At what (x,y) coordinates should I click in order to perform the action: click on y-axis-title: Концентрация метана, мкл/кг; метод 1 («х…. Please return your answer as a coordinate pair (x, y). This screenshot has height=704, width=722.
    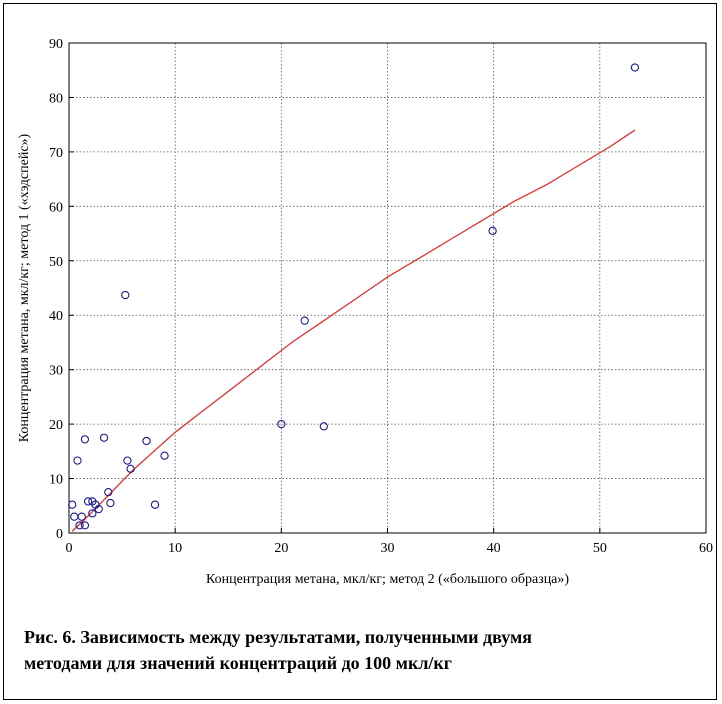
    Looking at the image, I should click on (24, 287).